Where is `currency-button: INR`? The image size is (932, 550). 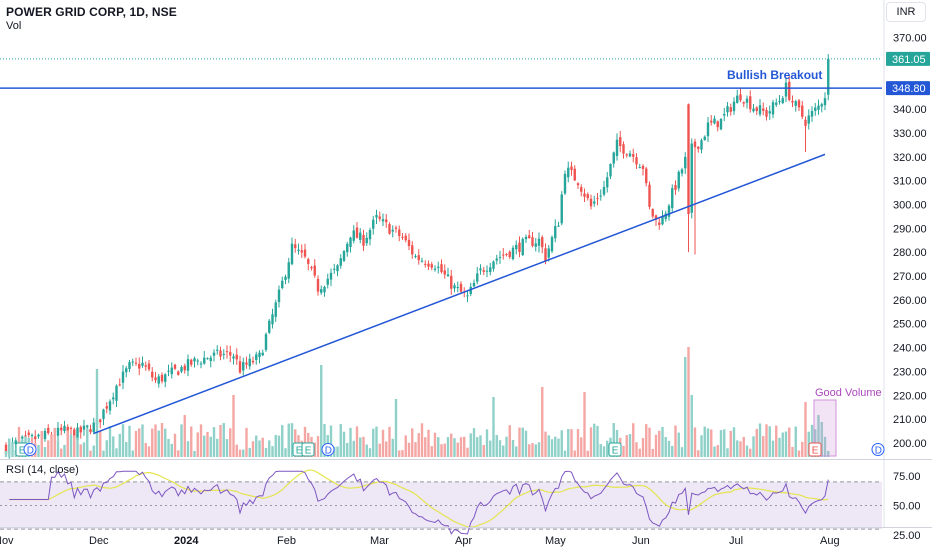
currency-button: INR is located at coordinates (906, 12).